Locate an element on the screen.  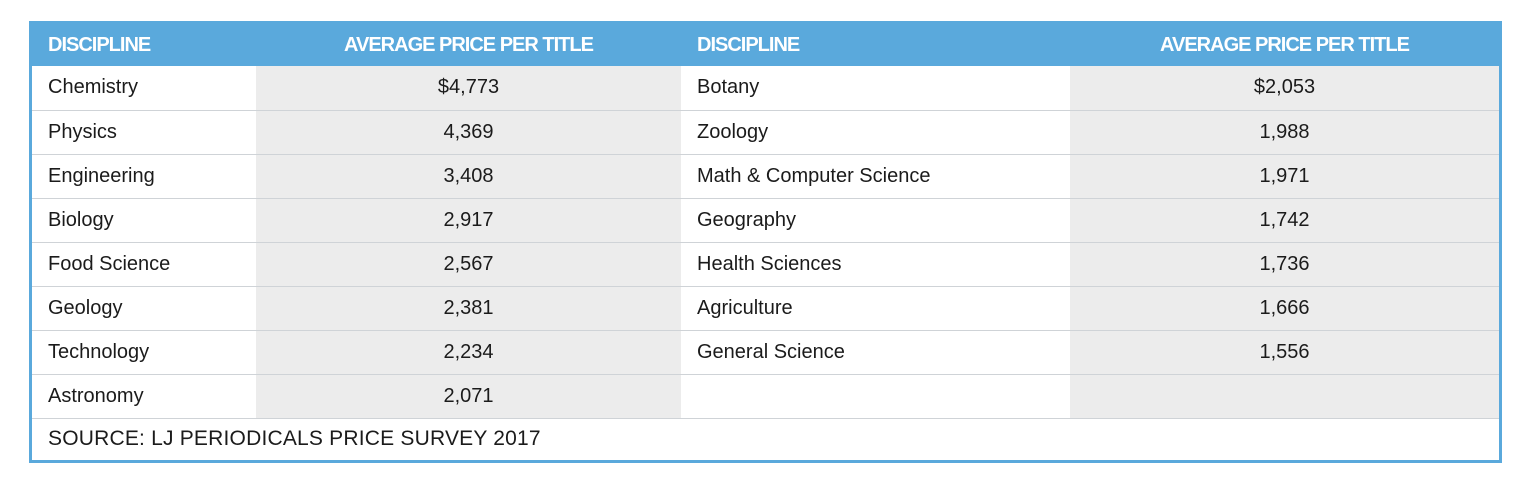
table-row: Astronomy 2,071 is located at coordinates (765, 396).